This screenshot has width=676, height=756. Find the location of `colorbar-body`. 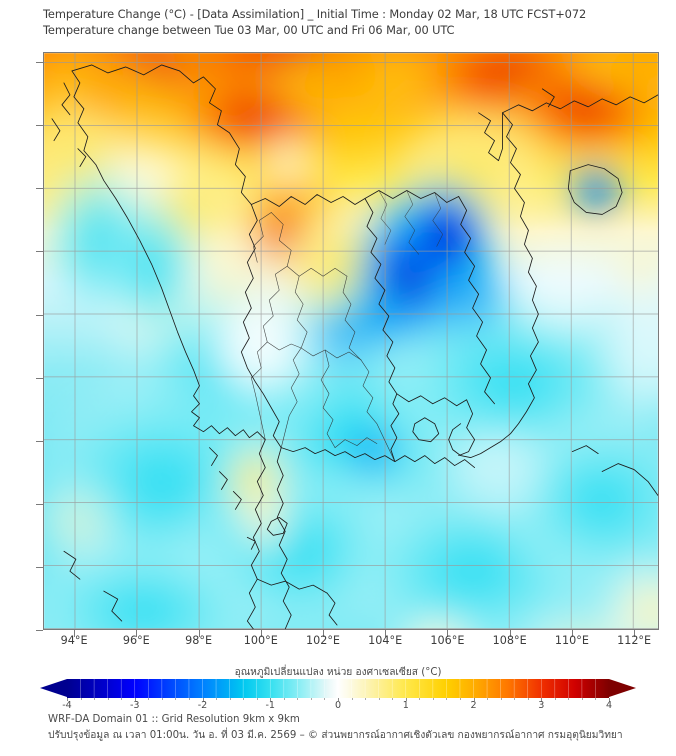

colorbar-body is located at coordinates (338, 688).